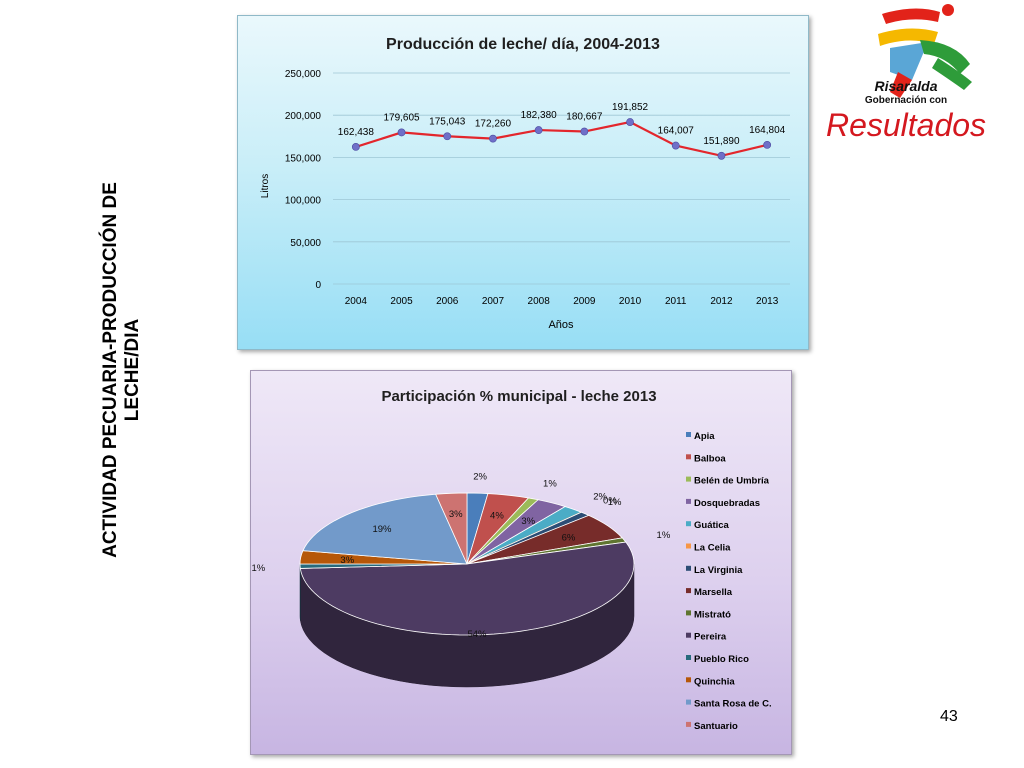  Describe the element at coordinates (610, 500) in the screenshot. I see `pie-data-label: 0%` at that location.